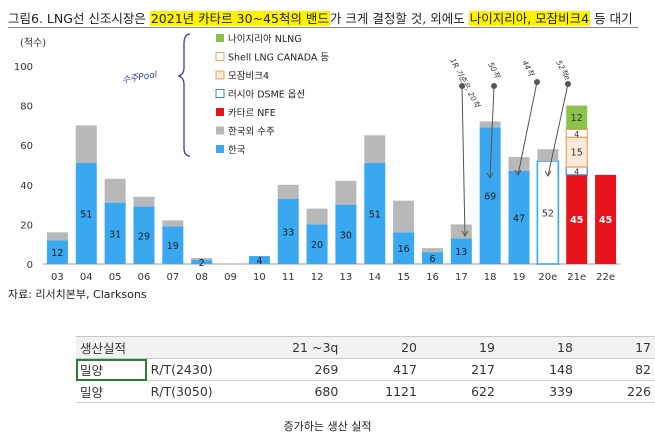 The image size is (655, 444). I want to click on annotation-note: 1R 기준은, 20척, so click(465, 83).